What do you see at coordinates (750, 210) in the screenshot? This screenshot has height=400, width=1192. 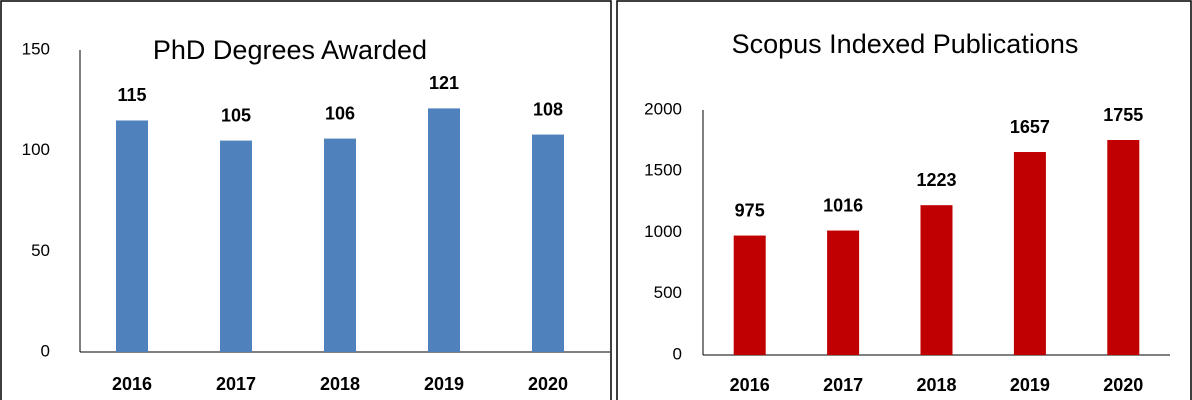 I see `data-label: 975` at bounding box center [750, 210].